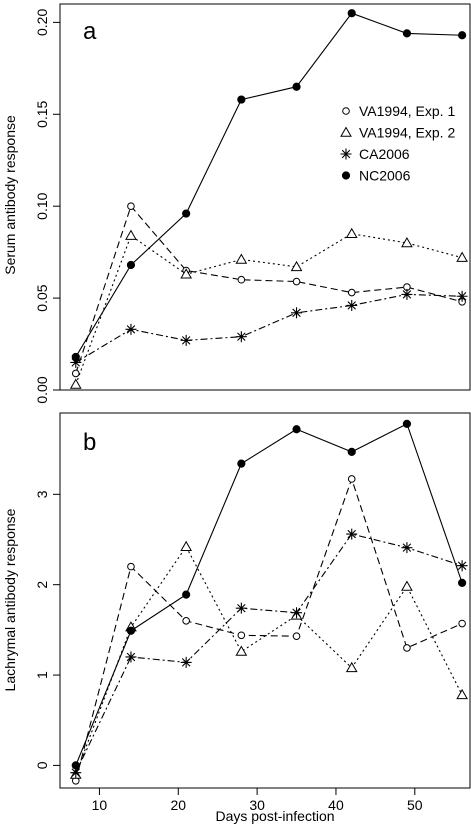 This screenshot has height=828, width=471. I want to click on y-tick-label: 2, so click(42, 585).